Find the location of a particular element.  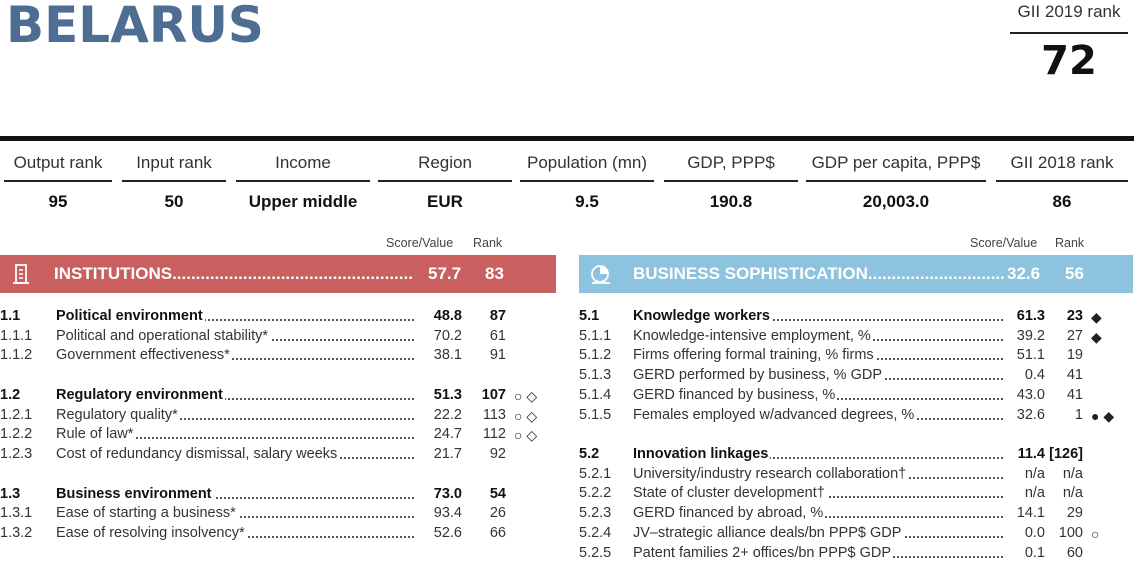

indicator-label-text: GERD financed by business, % is located at coordinates (735, 394).